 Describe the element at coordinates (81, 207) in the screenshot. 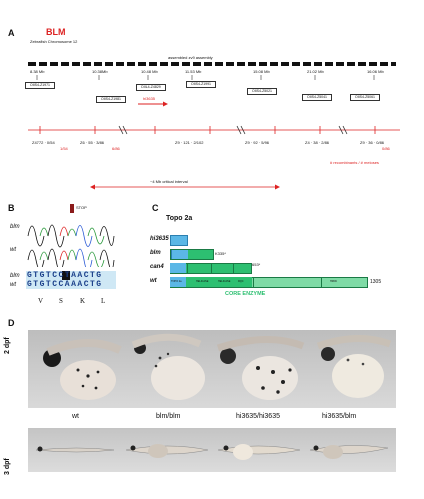

I see `stop-label: STOP` at that location.